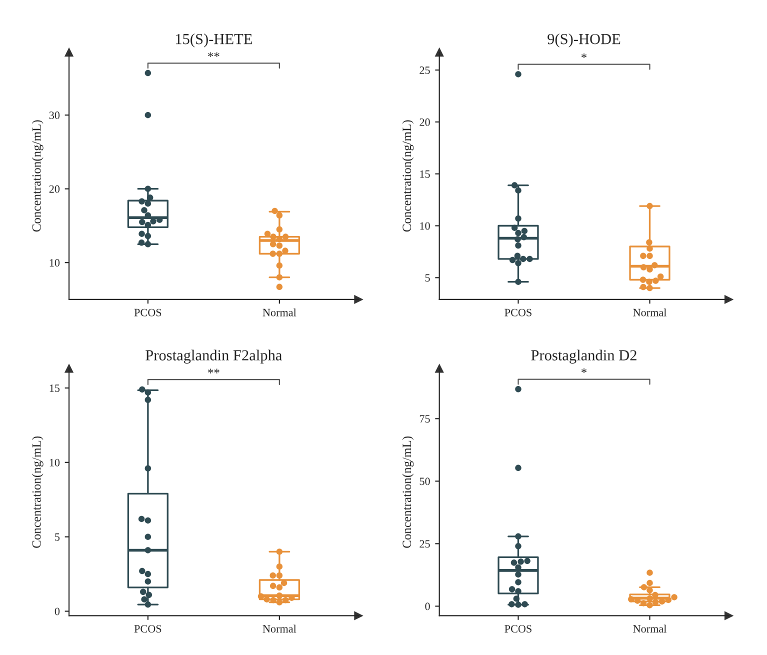  What do you see at coordinates (425, 419) in the screenshot?
I see `y-tick-label: 75` at bounding box center [425, 419].